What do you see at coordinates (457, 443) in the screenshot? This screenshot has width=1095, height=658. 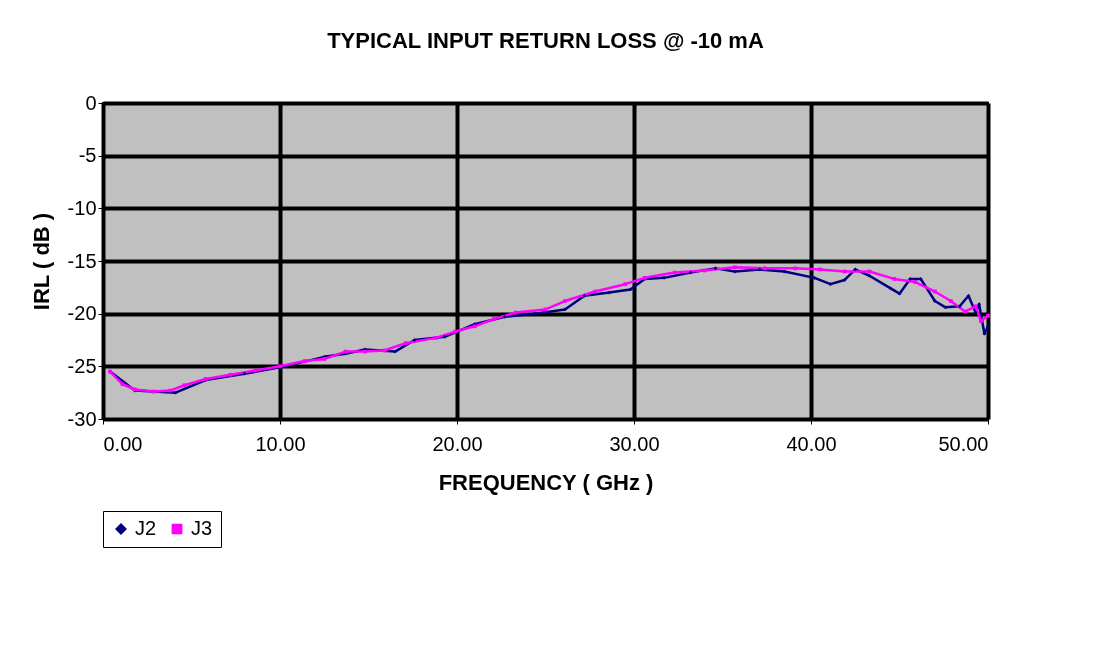 I see `x-tick-label: 20.00` at bounding box center [457, 443].